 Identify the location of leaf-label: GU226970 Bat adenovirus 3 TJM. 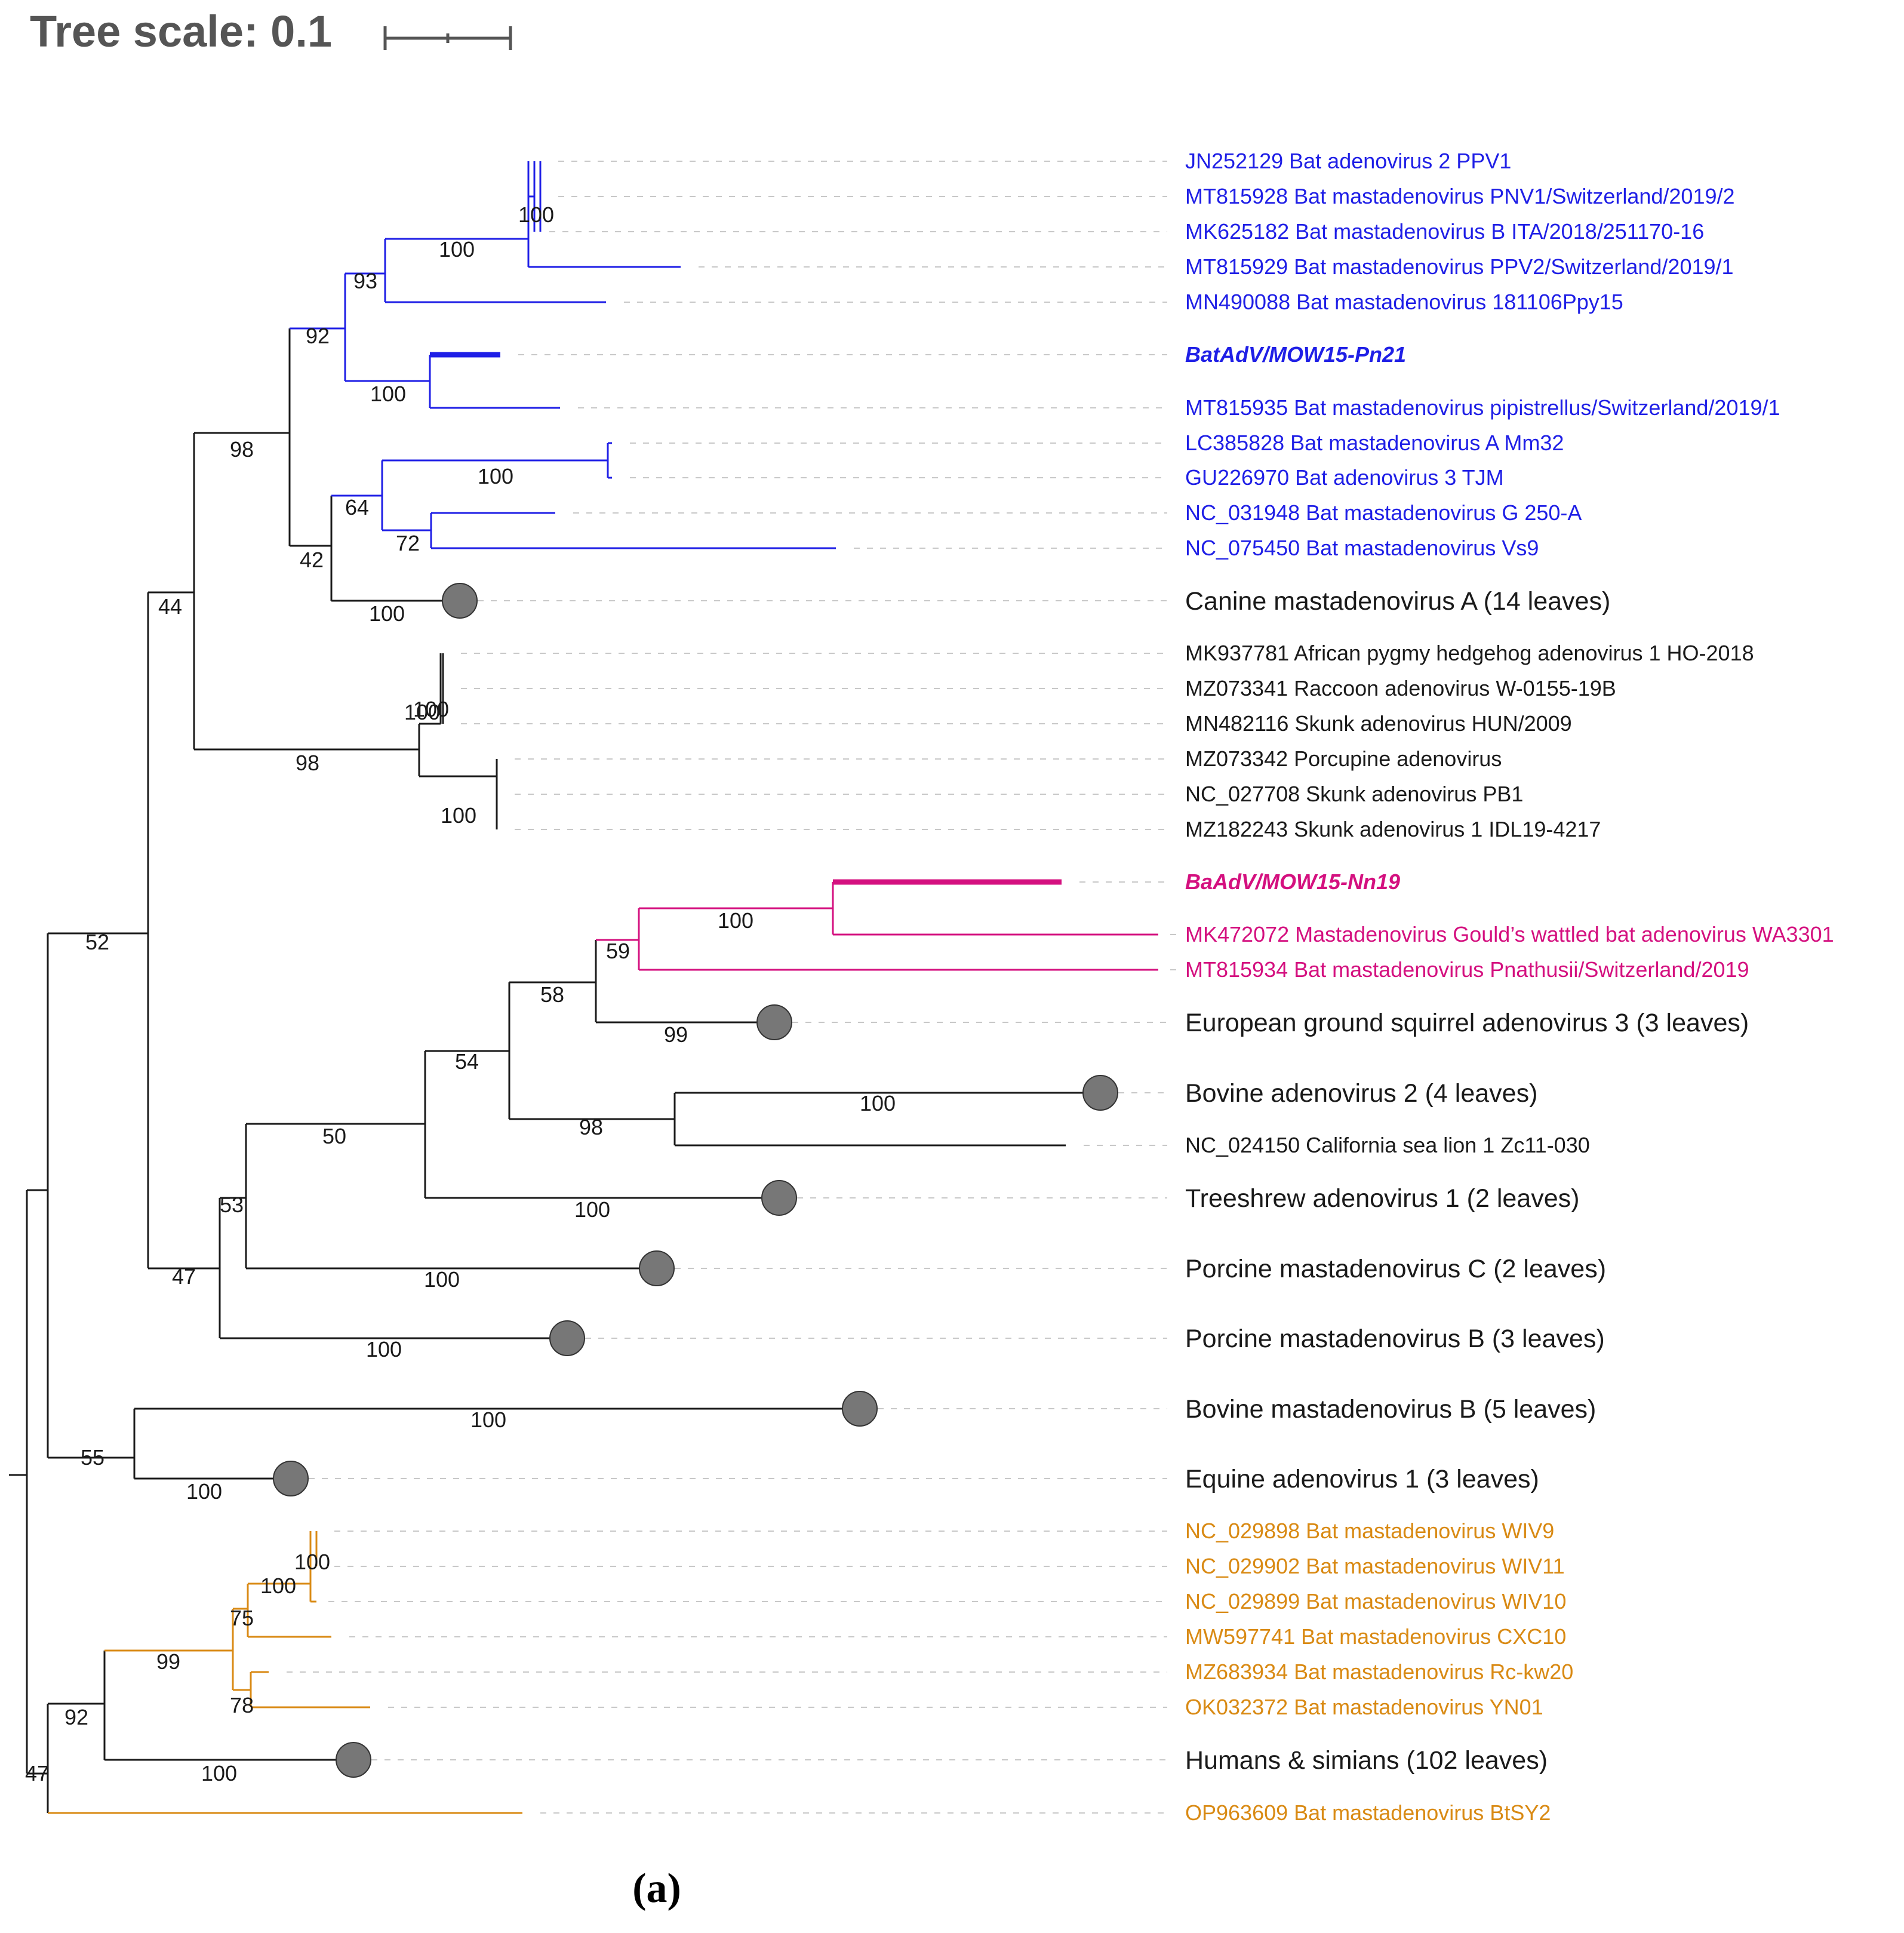
(1344, 477).